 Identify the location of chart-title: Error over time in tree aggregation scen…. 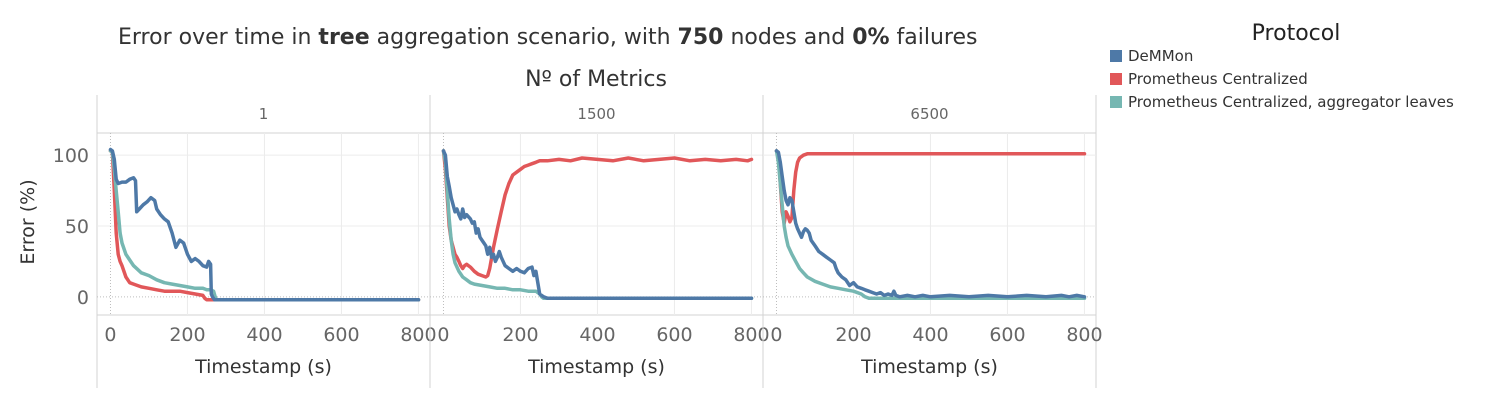
(548, 37).